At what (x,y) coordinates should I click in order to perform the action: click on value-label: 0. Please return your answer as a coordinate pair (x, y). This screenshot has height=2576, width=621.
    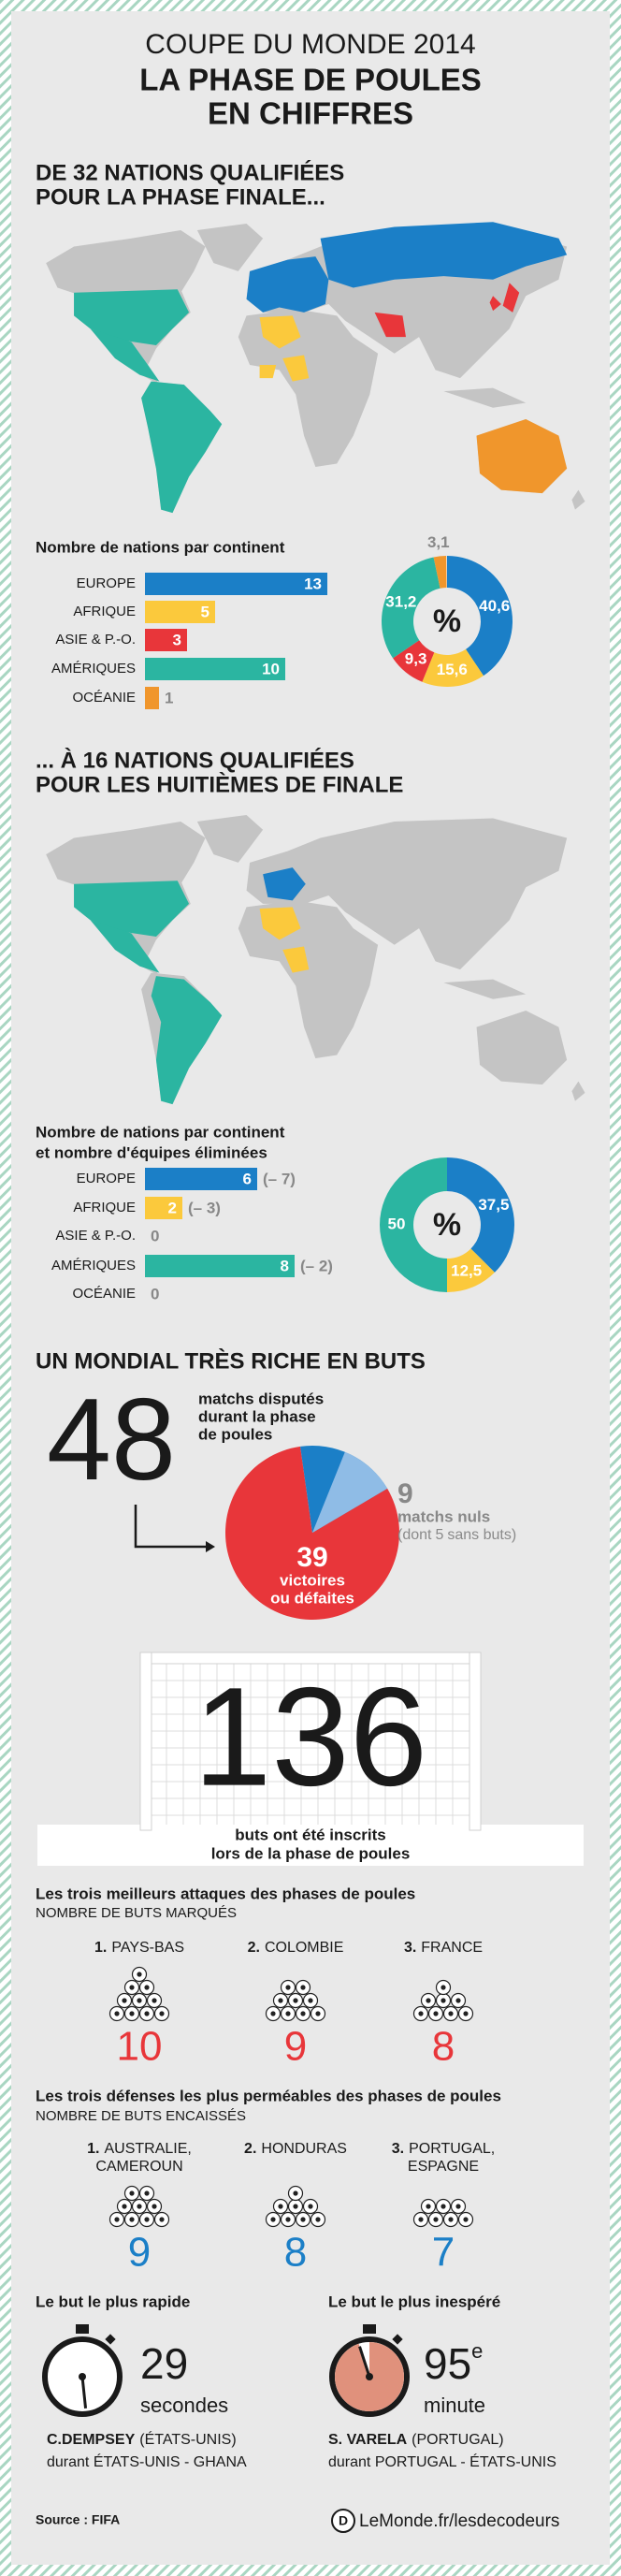
    Looking at the image, I should click on (155, 1294).